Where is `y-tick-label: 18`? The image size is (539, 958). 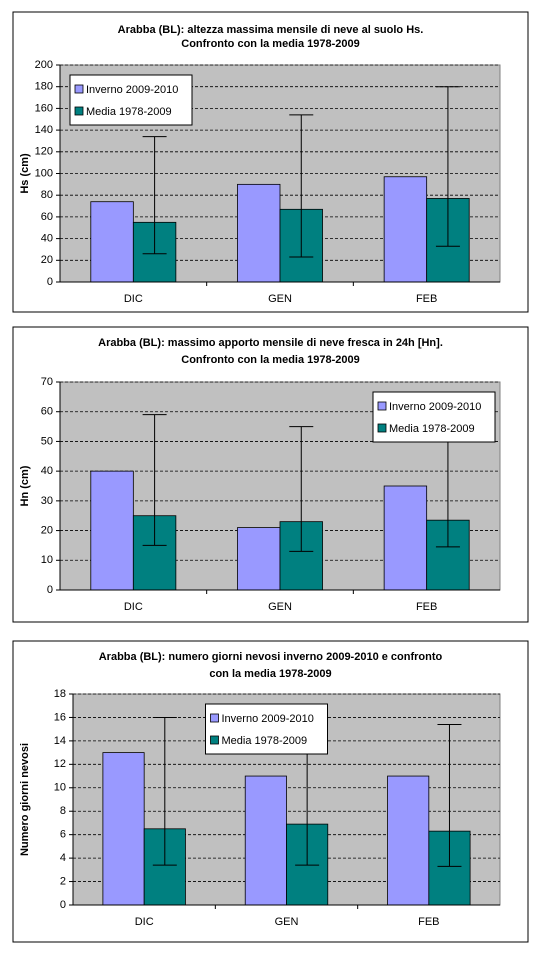
y-tick-label: 18 is located at coordinates (60, 694).